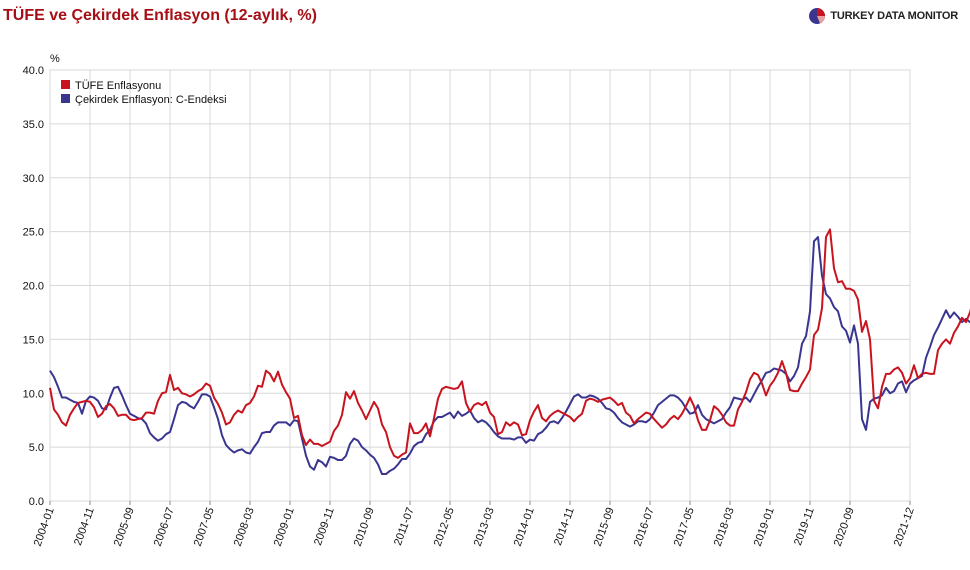 The image size is (970, 570). What do you see at coordinates (33, 233) in the screenshot?
I see `y-tick-label: 25.0` at bounding box center [33, 233].